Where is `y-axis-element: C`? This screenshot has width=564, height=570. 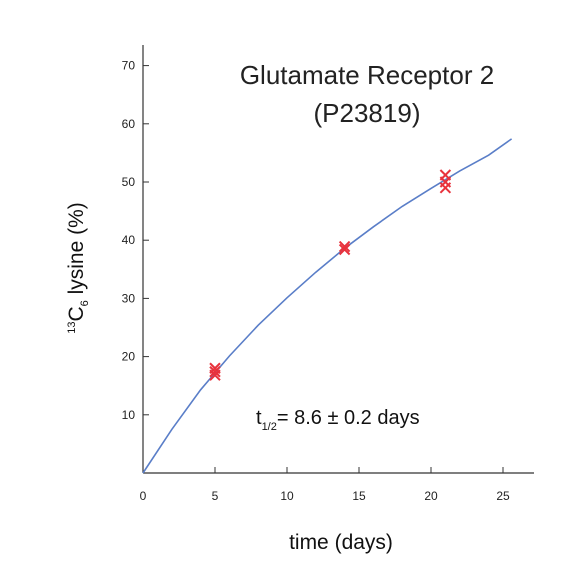 y-axis-element: C is located at coordinates (76, 313).